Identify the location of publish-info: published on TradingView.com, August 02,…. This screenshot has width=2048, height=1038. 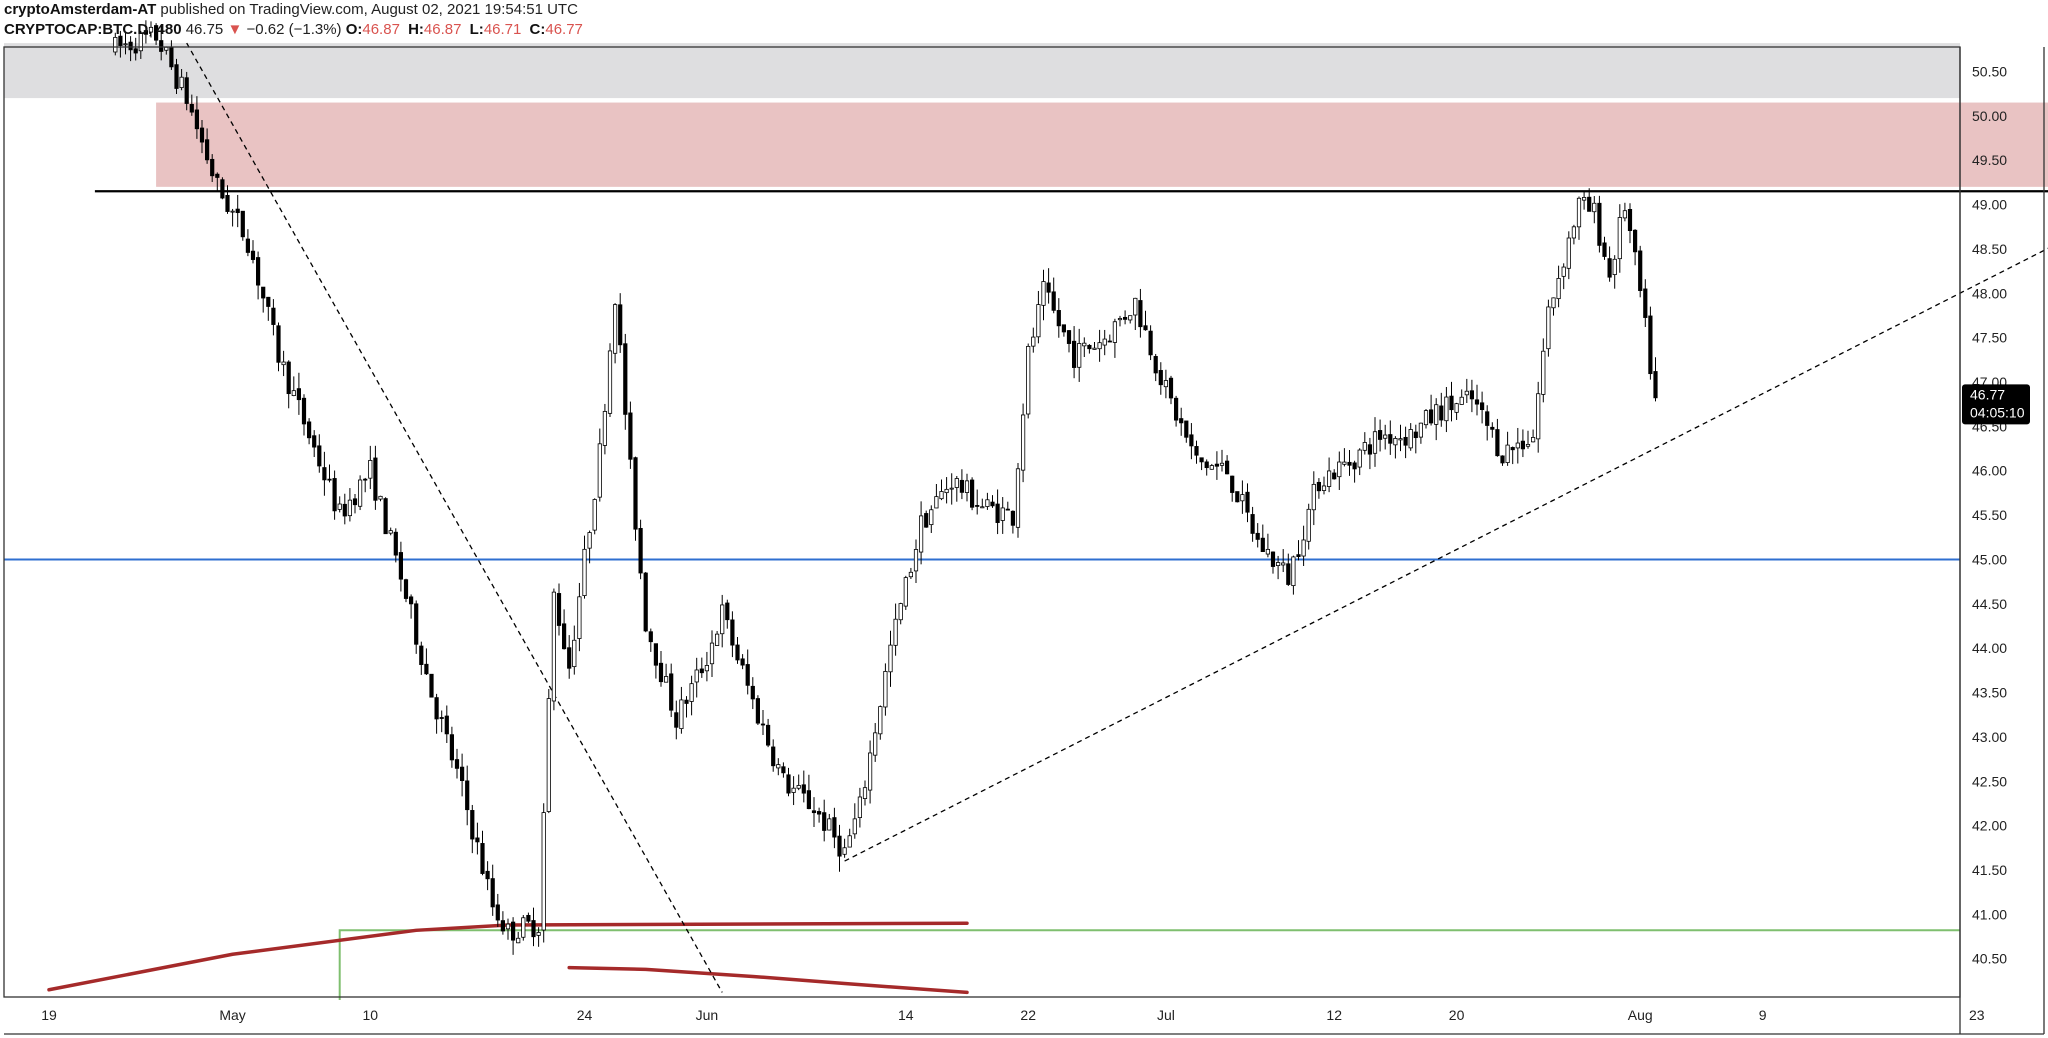
(369, 9).